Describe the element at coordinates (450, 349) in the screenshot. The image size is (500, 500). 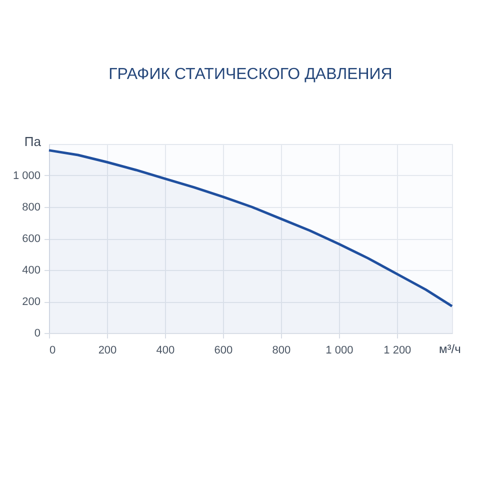
I see `x-axis-title: м³/ч` at that location.